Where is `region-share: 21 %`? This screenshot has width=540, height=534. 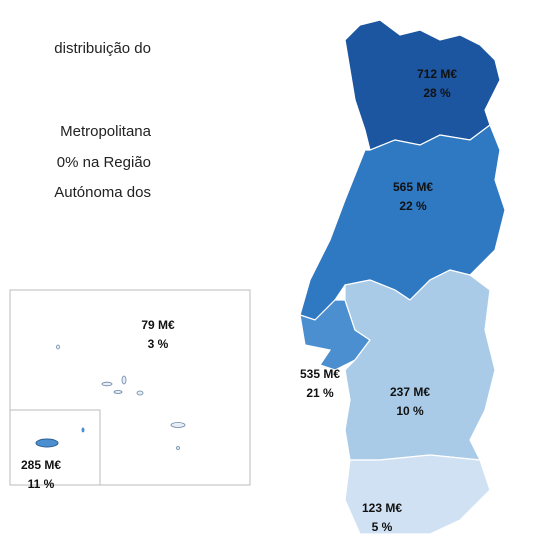
region-share: 21 % is located at coordinates (320, 393).